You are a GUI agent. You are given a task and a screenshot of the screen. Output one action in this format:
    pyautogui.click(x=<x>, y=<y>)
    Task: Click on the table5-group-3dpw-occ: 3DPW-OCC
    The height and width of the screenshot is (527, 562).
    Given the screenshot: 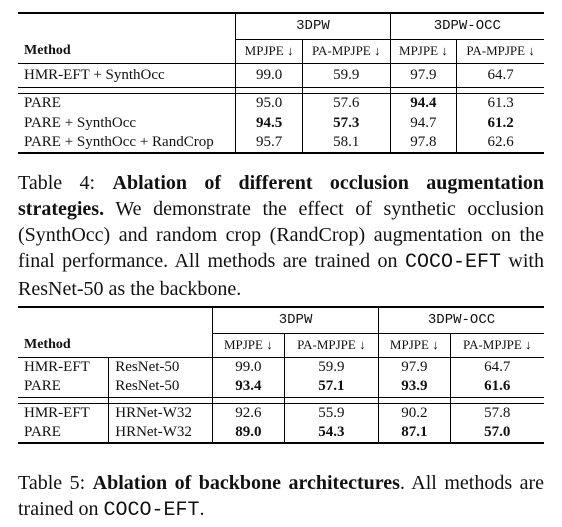 What is the action you would take?
    pyautogui.click(x=461, y=320)
    